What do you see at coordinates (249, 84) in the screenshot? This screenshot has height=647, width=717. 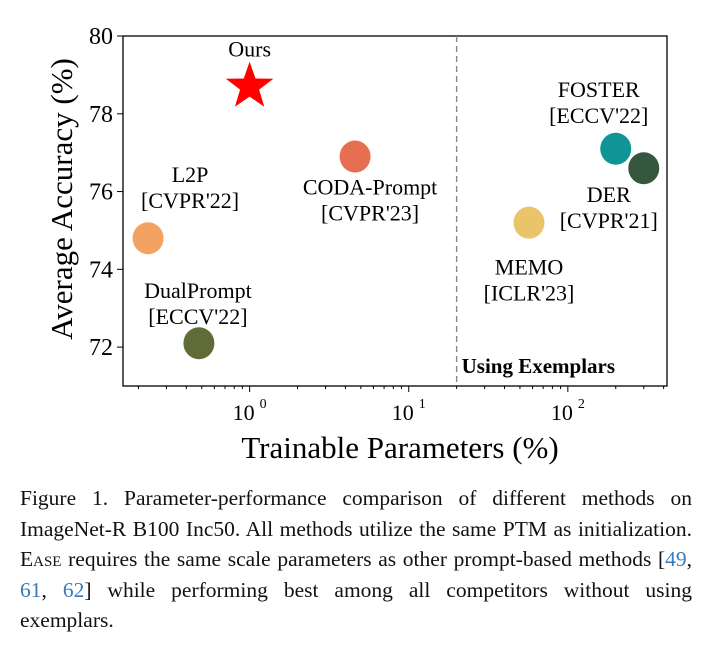 I see `point-ours-star` at bounding box center [249, 84].